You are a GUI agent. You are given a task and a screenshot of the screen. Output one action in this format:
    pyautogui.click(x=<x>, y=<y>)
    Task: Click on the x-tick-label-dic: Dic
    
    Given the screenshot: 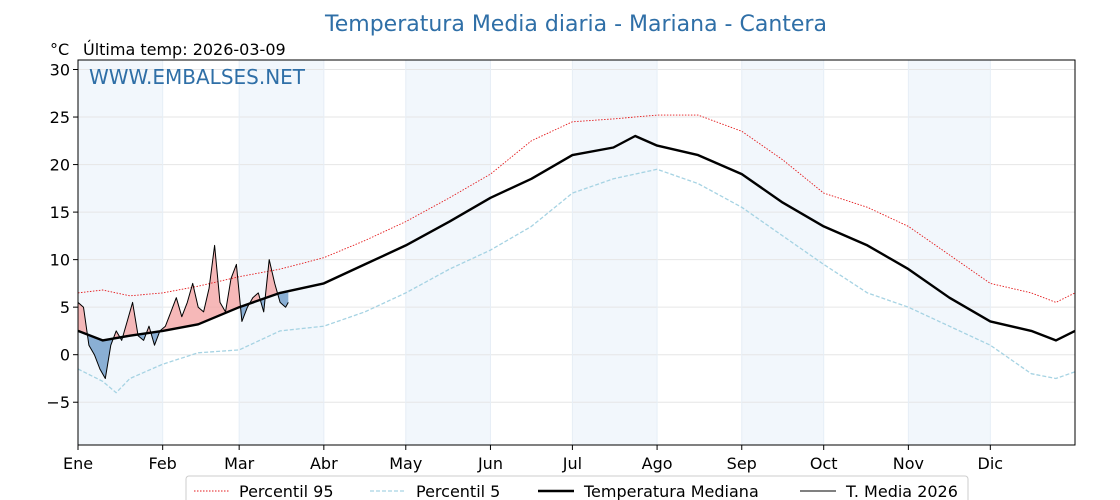 What is the action you would take?
    pyautogui.click(x=991, y=463)
    